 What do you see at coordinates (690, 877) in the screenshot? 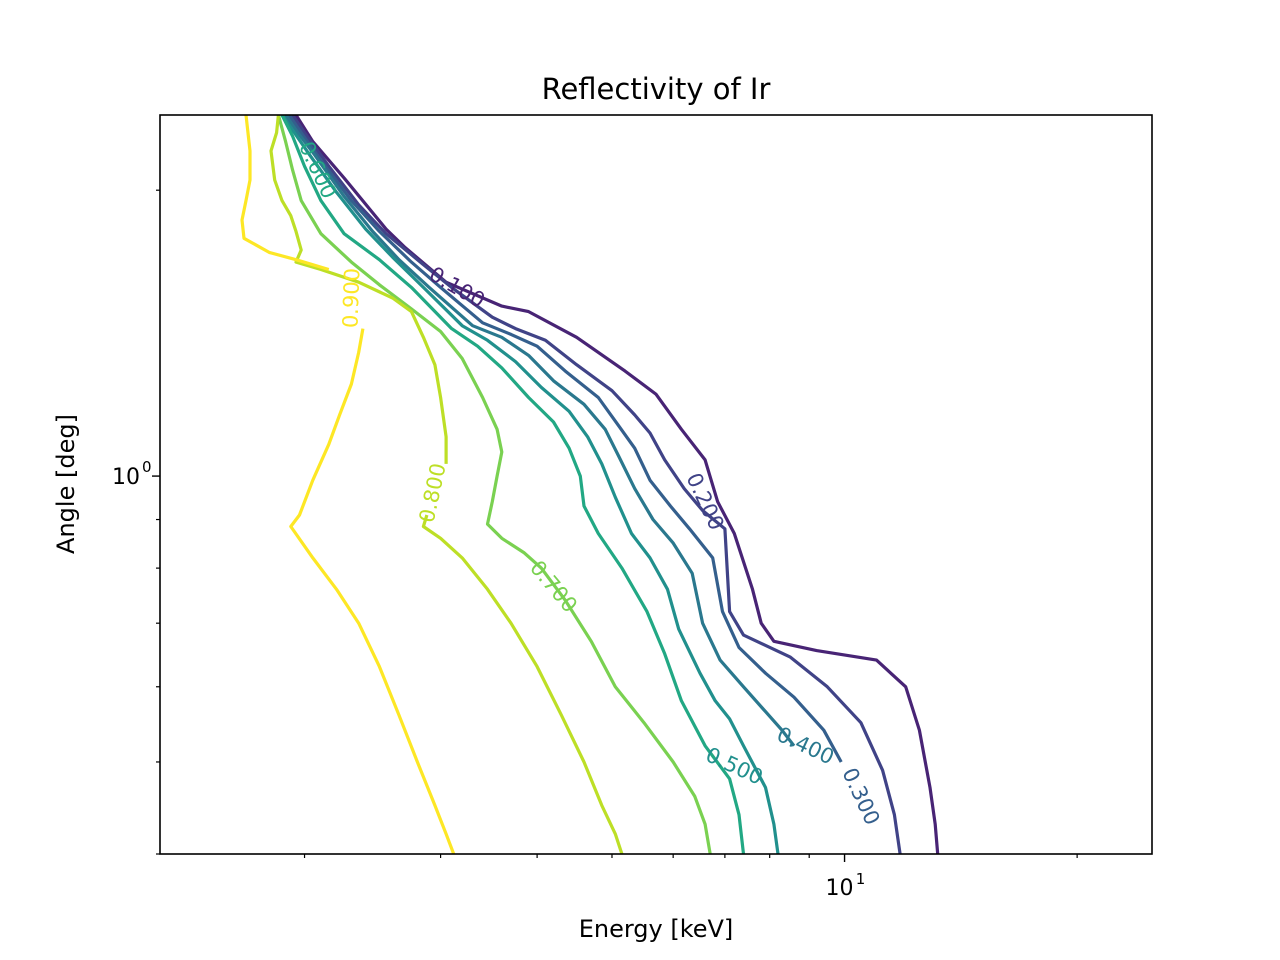
I see `x-axis-ticks: 10 1` at bounding box center [690, 877].